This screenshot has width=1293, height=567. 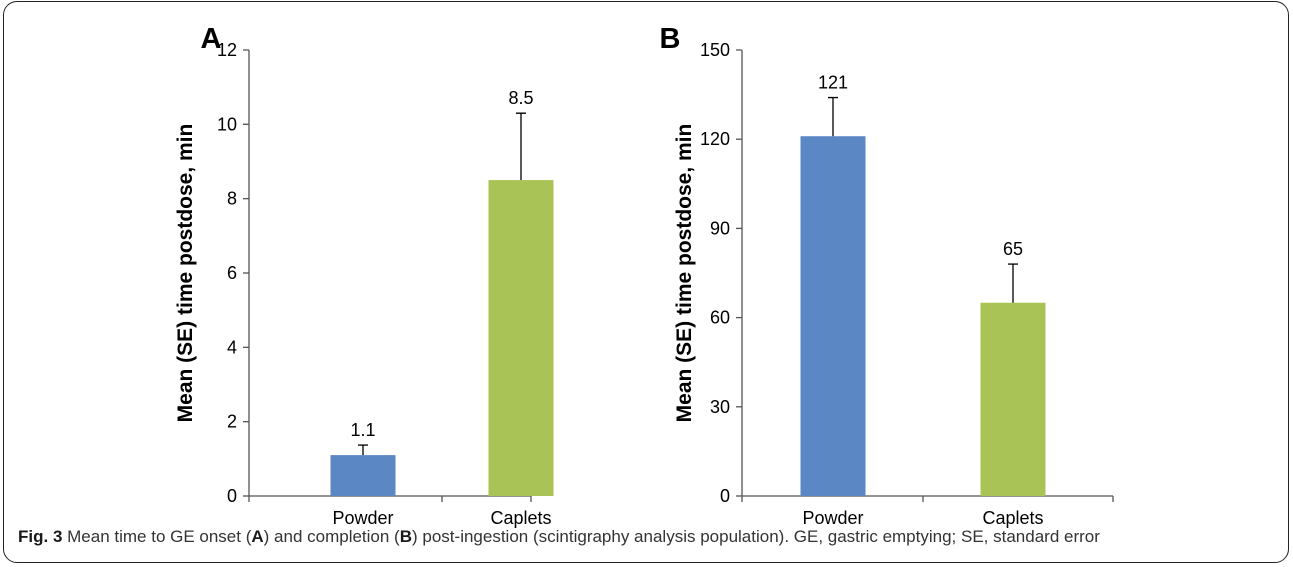 What do you see at coordinates (833, 83) in the screenshot?
I see `data-label: 121` at bounding box center [833, 83].